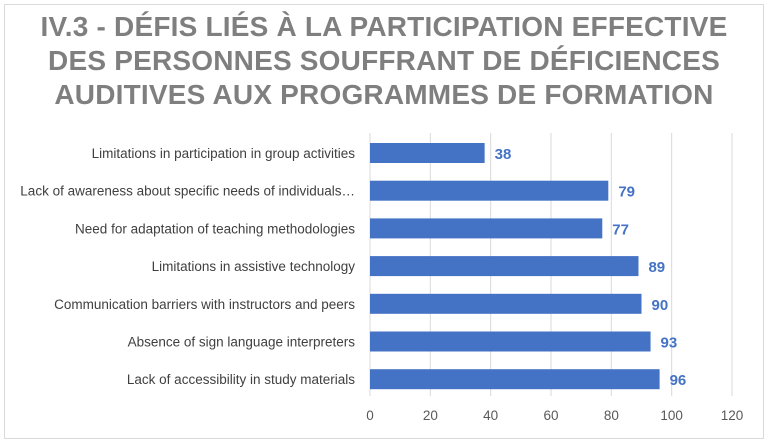 The width and height of the screenshot is (768, 443). I want to click on x-tick-label: 40, so click(490, 415).